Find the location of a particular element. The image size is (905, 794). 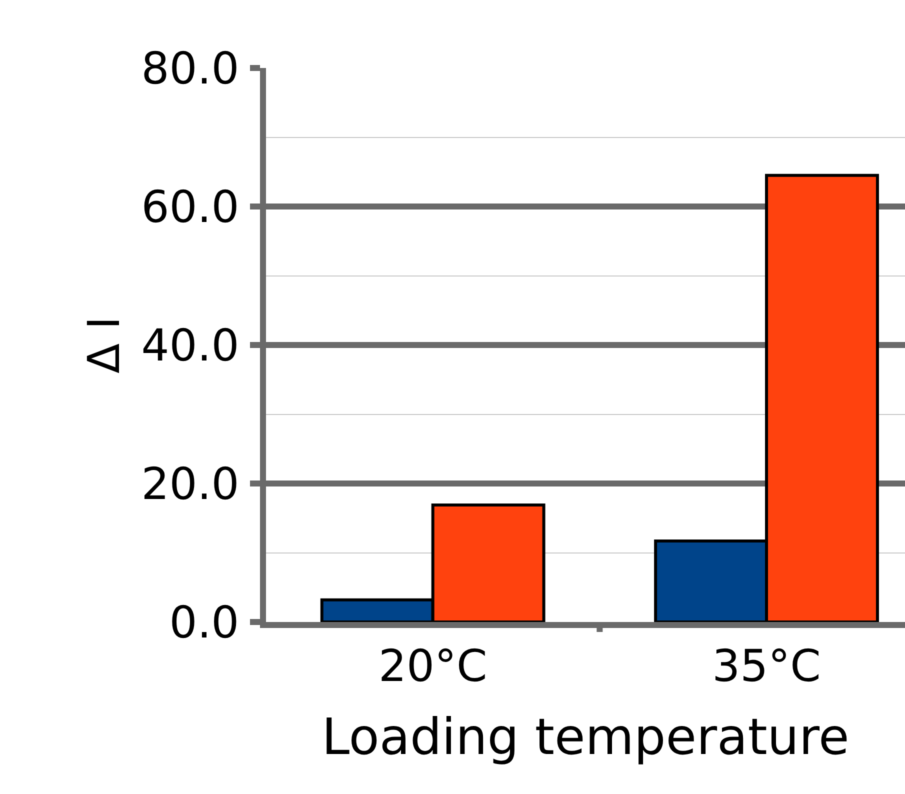

y-tick-label: 20.0 is located at coordinates (190, 484).